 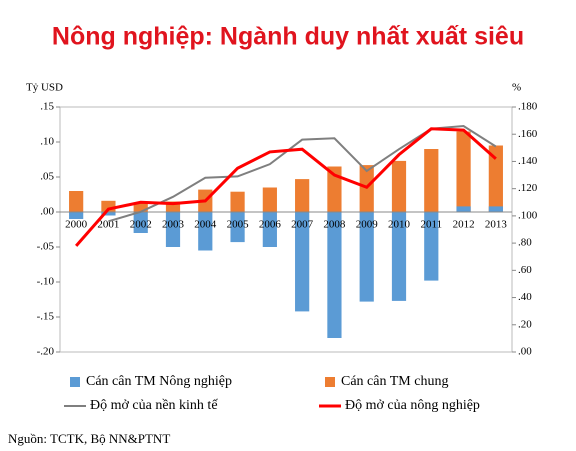 I want to click on y-tick-label: -.20, so click(x=46, y=352).